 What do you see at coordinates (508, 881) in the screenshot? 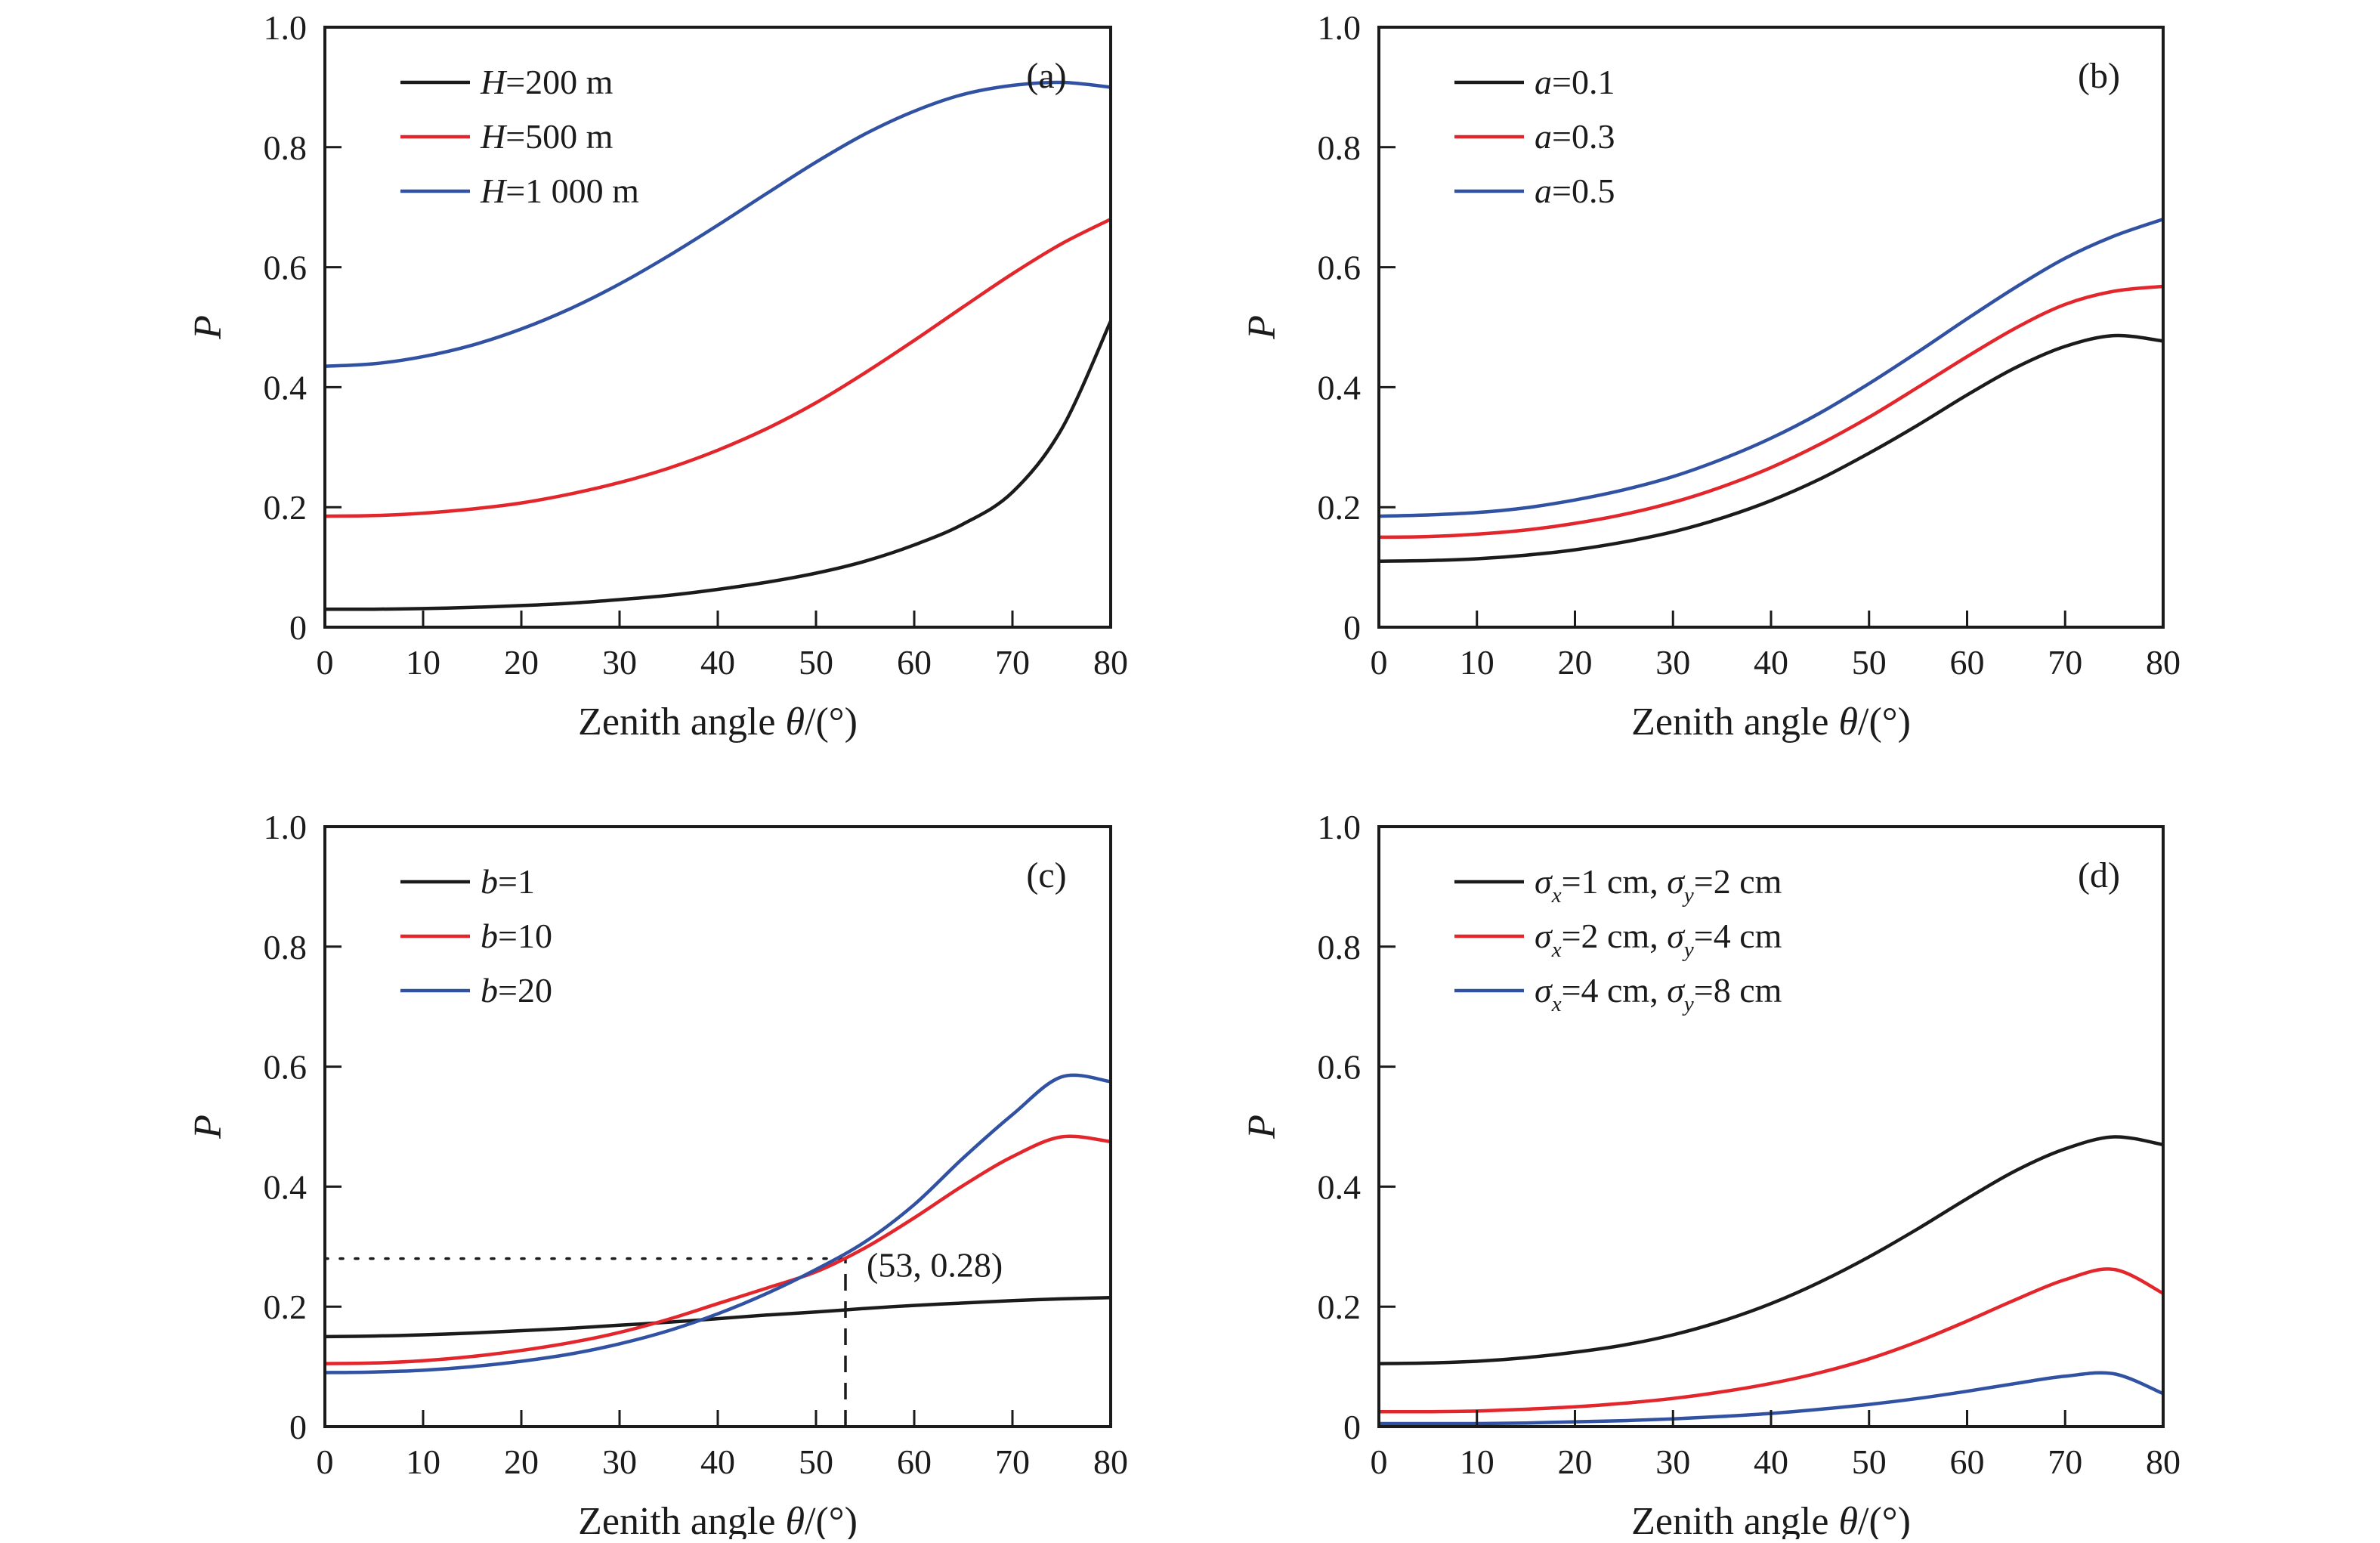
I see `legend-label: b=1` at bounding box center [508, 881].